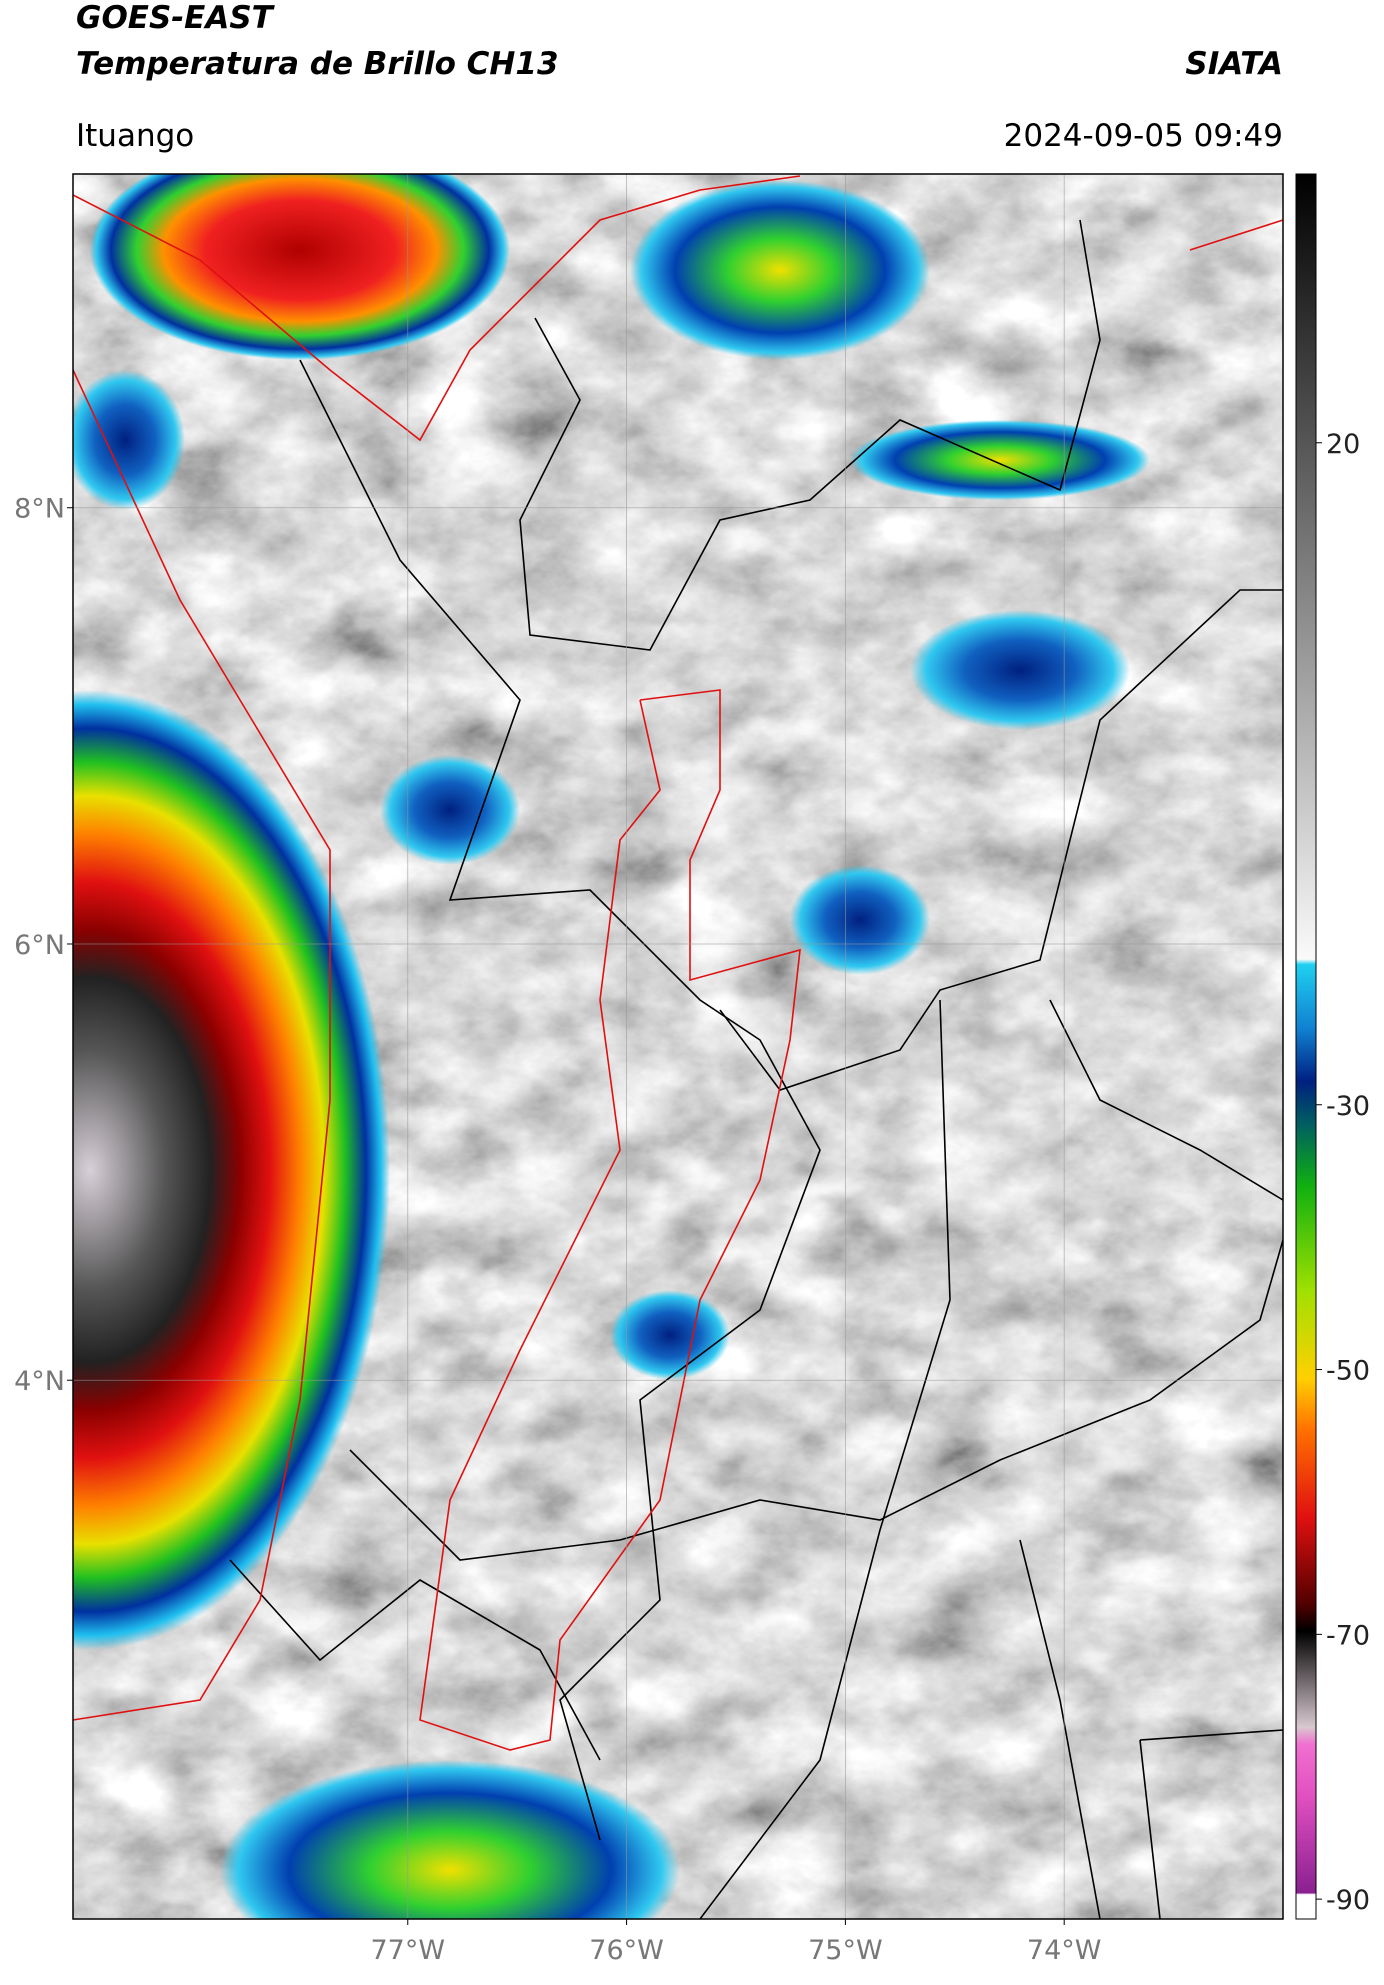  What do you see at coordinates (317, 64) in the screenshot?
I see `subtitle: Temperatura de Brillo CH13` at bounding box center [317, 64].